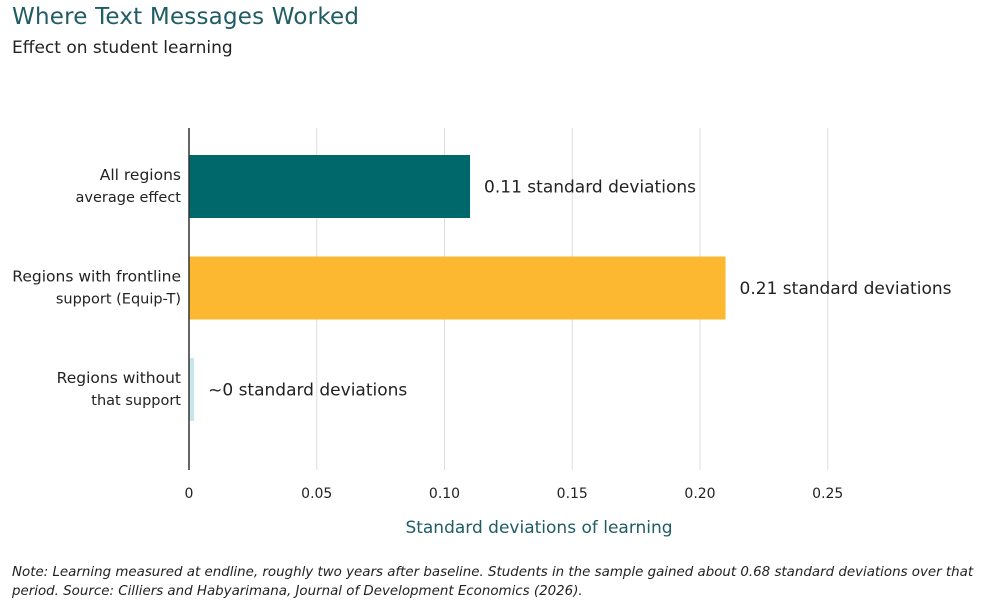  Describe the element at coordinates (307, 391) in the screenshot. I see `data-label: ~0 standard deviations` at that location.